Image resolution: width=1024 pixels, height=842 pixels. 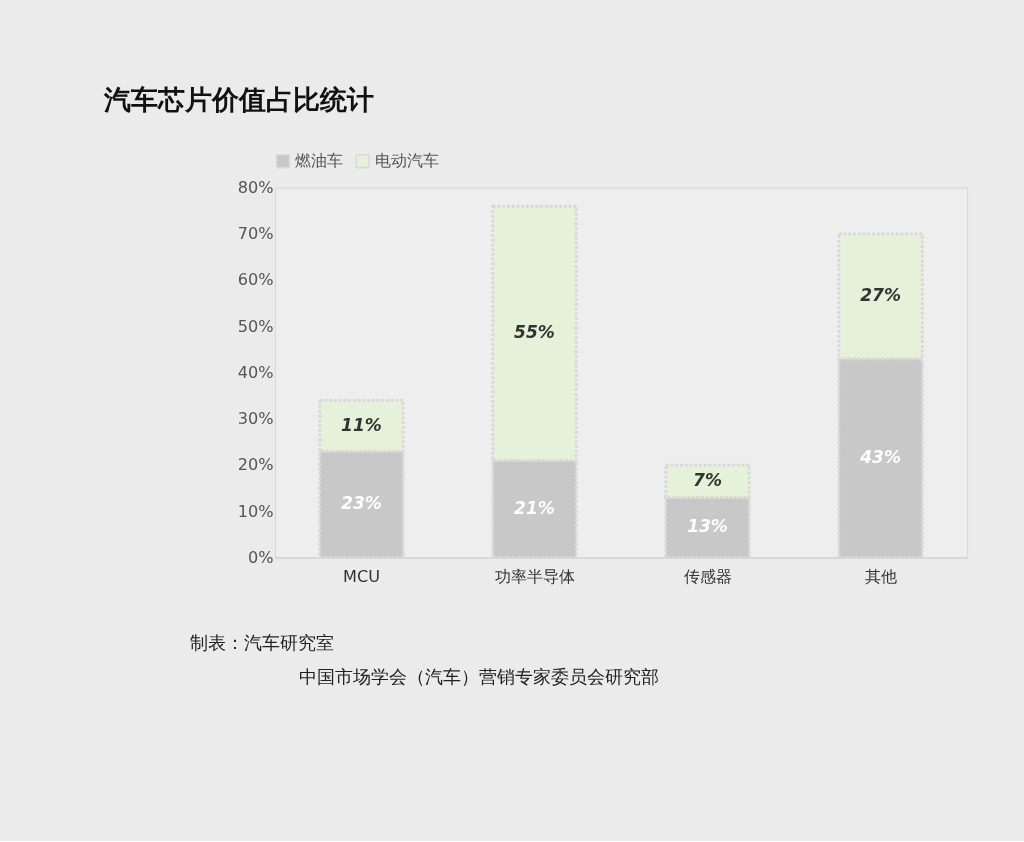 I want to click on text: 制表：汽车研究室, so click(x=261, y=642).